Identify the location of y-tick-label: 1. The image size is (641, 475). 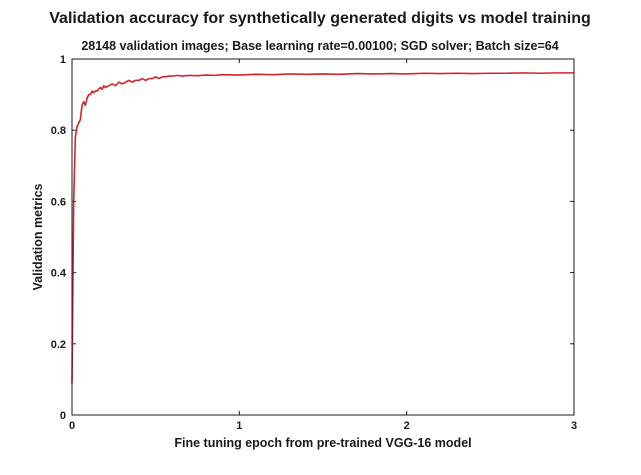
(63, 60).